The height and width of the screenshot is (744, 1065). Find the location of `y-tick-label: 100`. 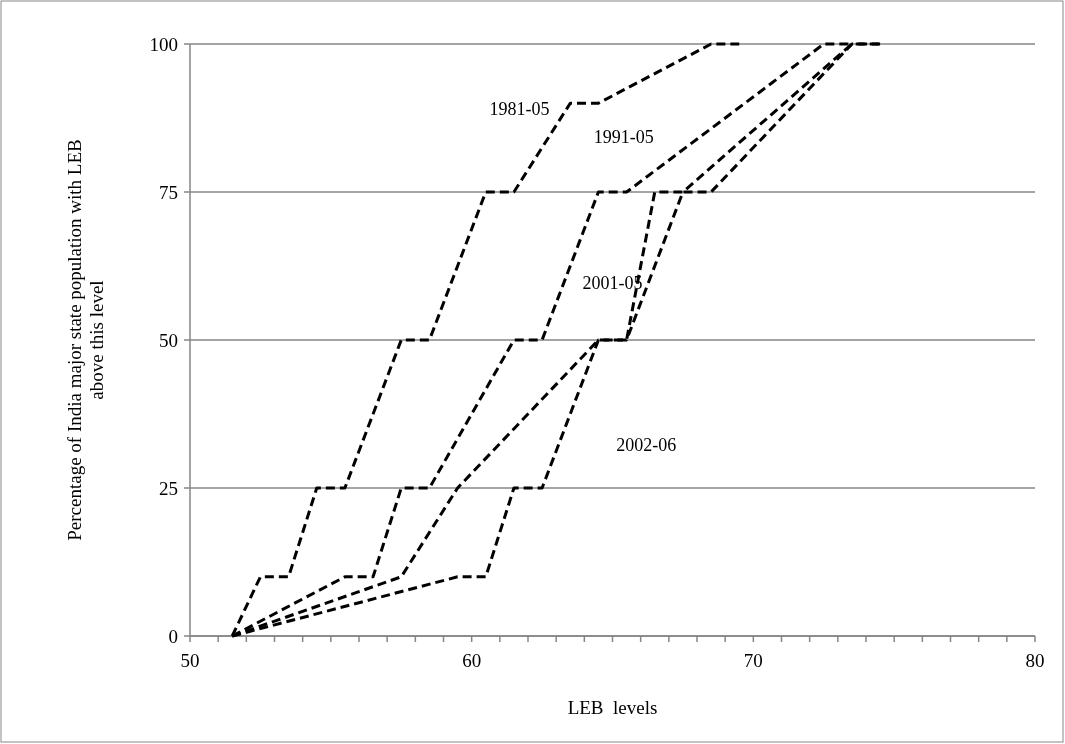

y-tick-label: 100 is located at coordinates (163, 44).